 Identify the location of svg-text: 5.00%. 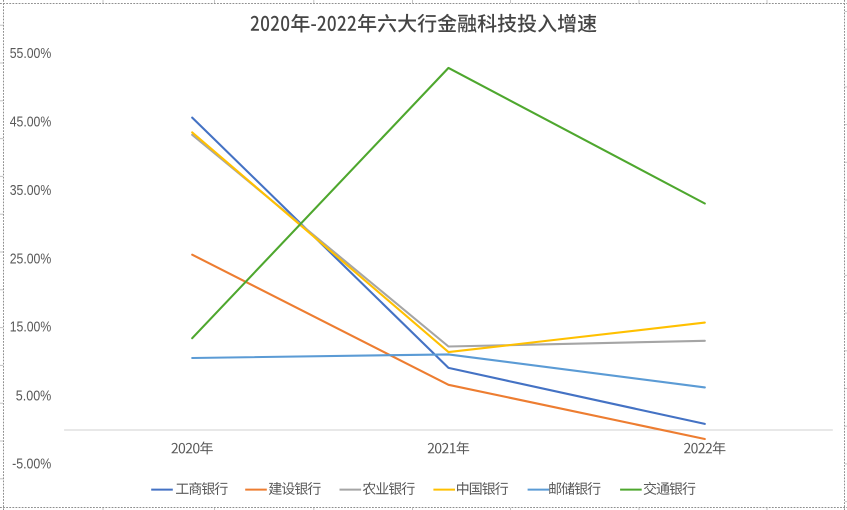
(34, 397).